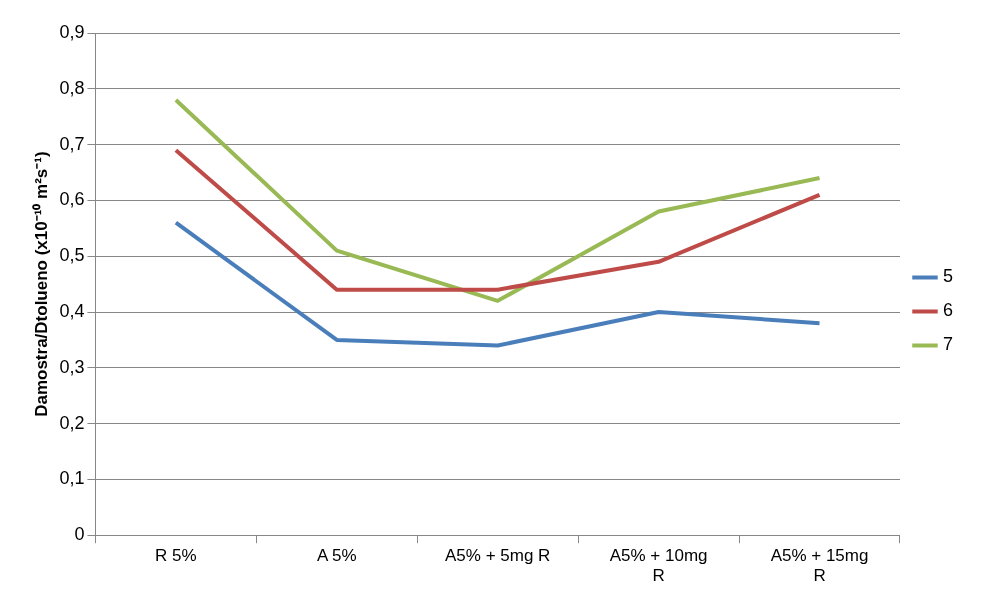  What do you see at coordinates (72, 143) in the screenshot?
I see `y-tick-label: 0,7` at bounding box center [72, 143].